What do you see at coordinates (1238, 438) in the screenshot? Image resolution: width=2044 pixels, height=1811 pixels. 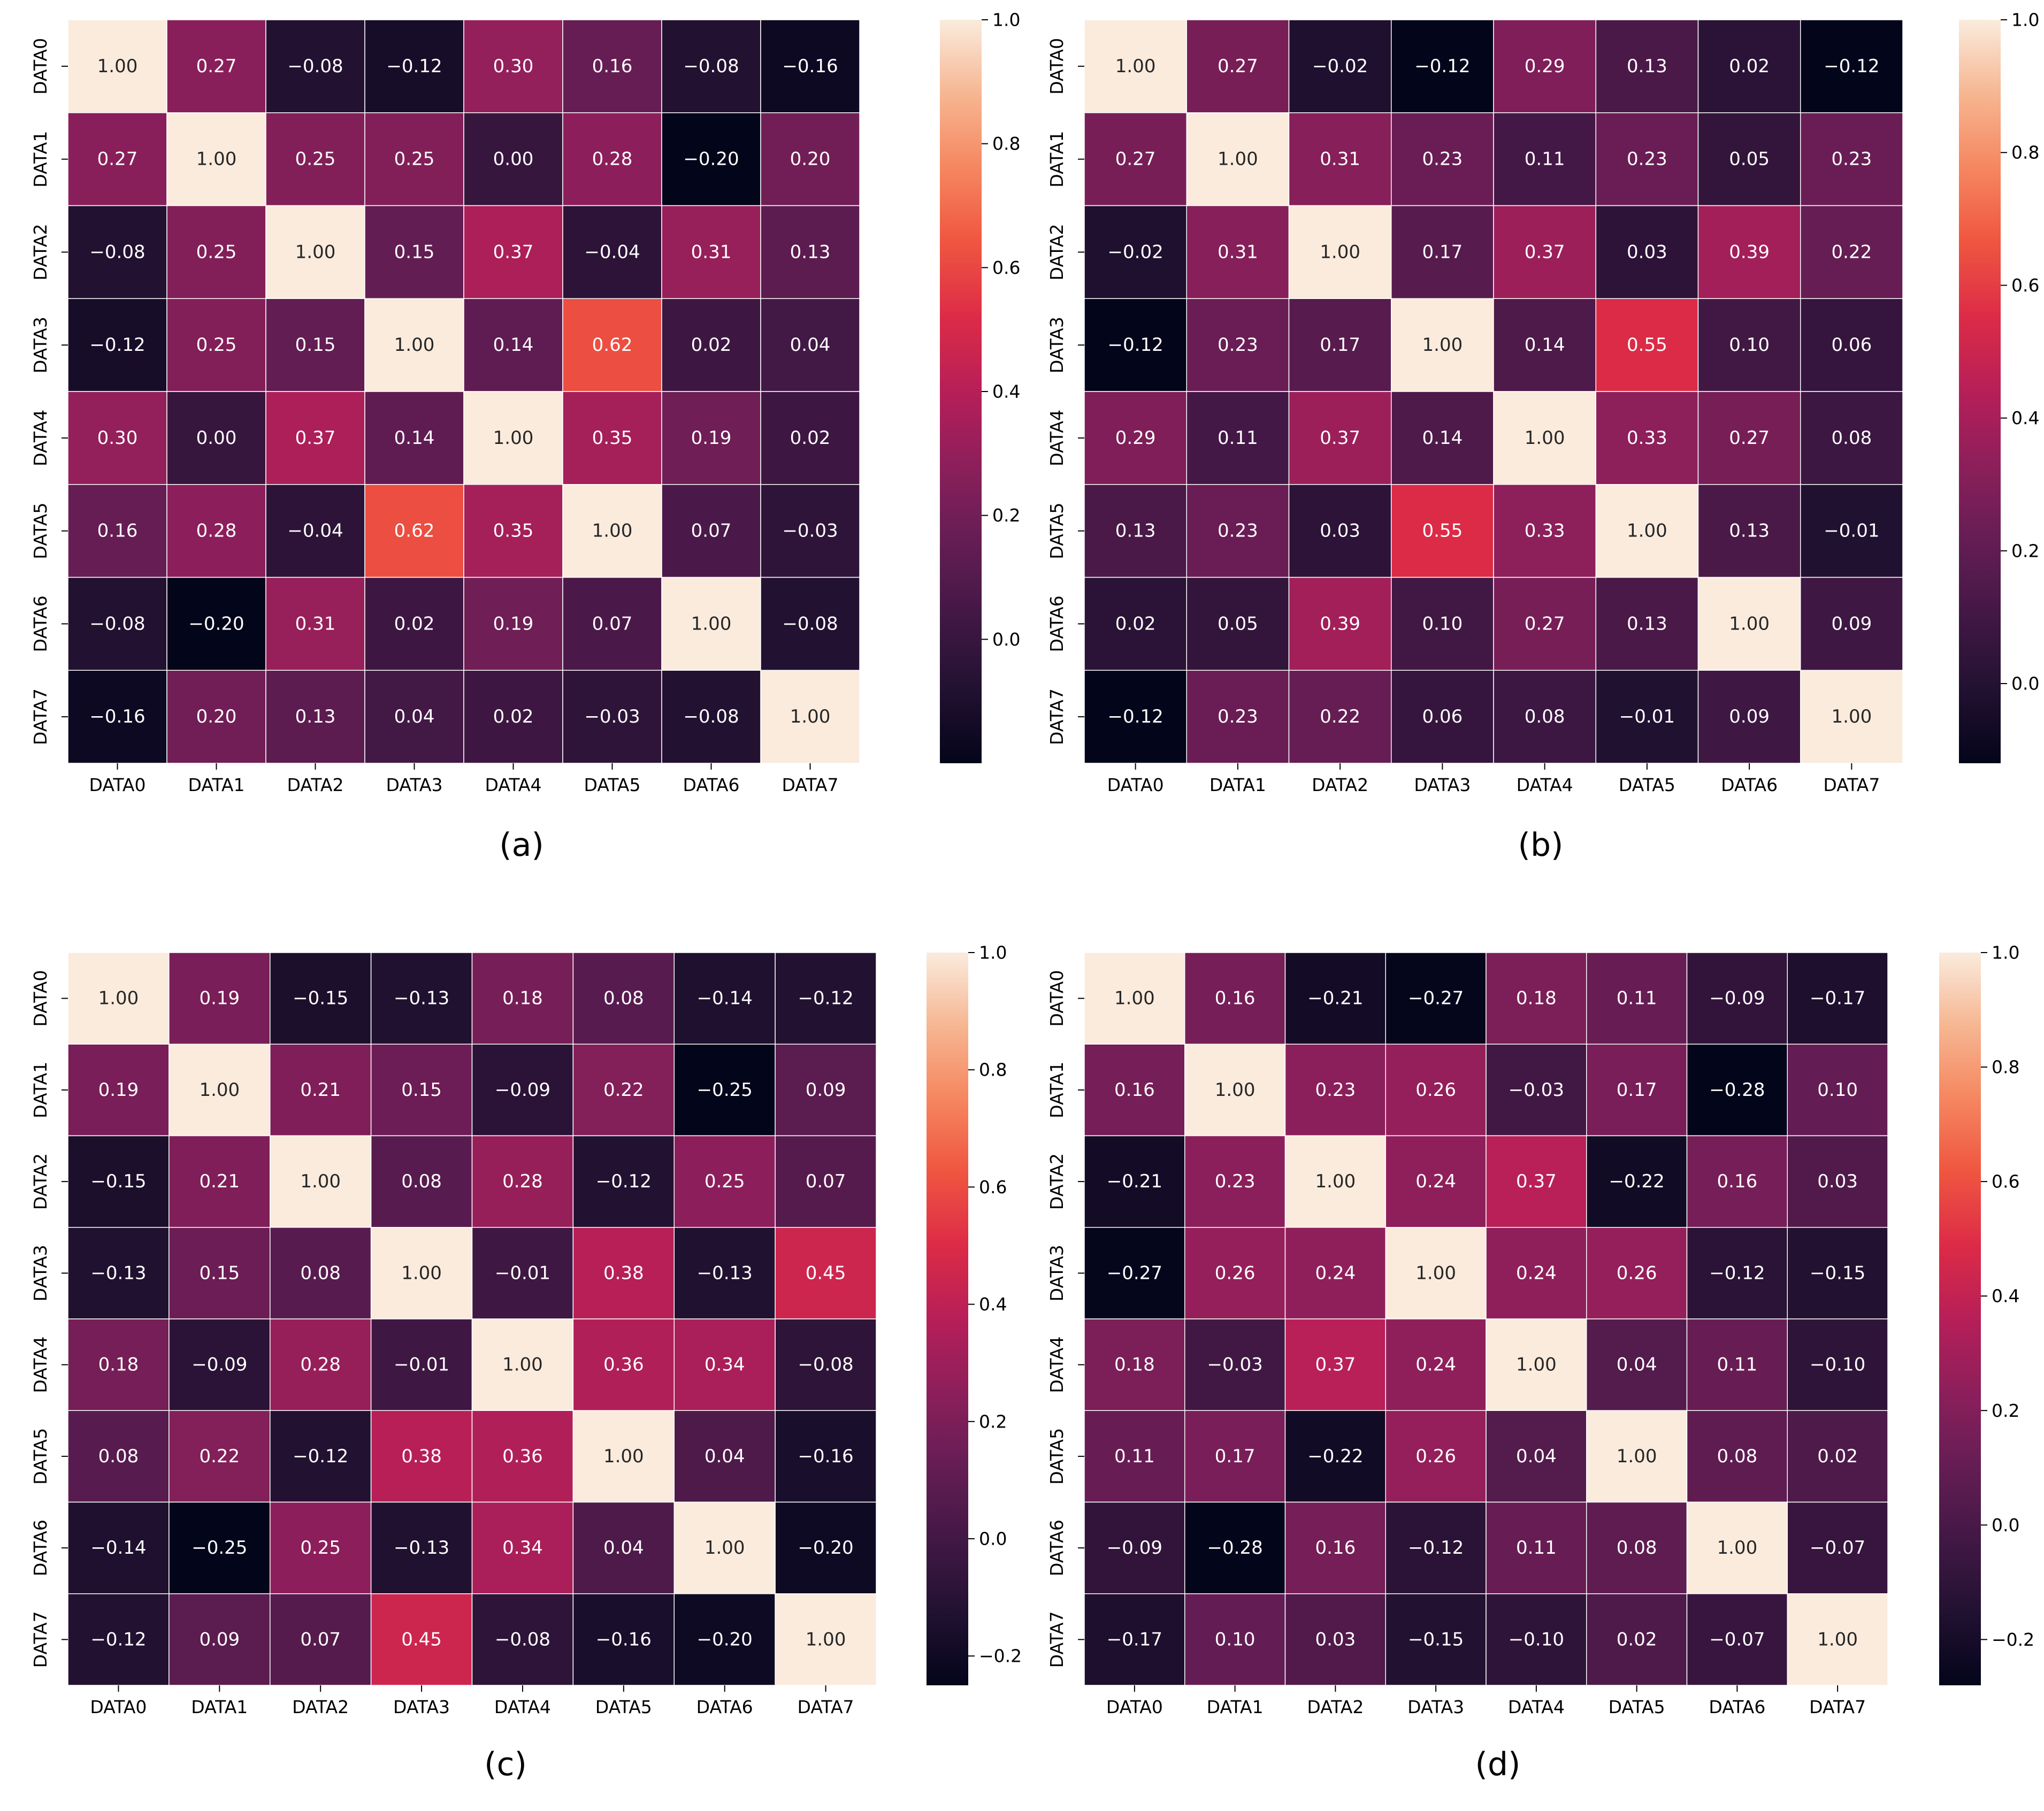 I see `cell-value-label: 0.11` at bounding box center [1238, 438].